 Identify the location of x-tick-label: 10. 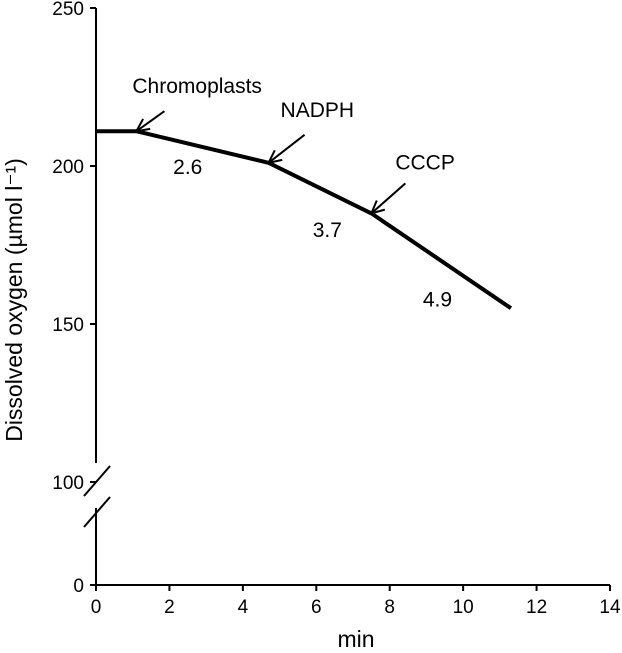
(463, 607).